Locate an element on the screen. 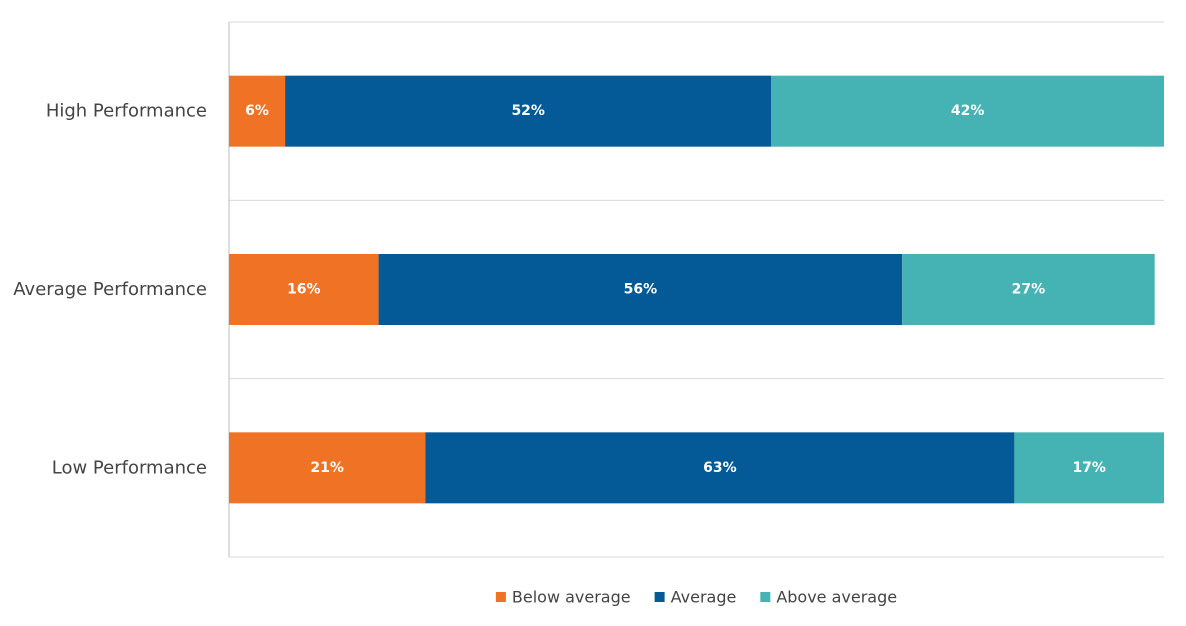  data-label: 17% is located at coordinates (1089, 468).